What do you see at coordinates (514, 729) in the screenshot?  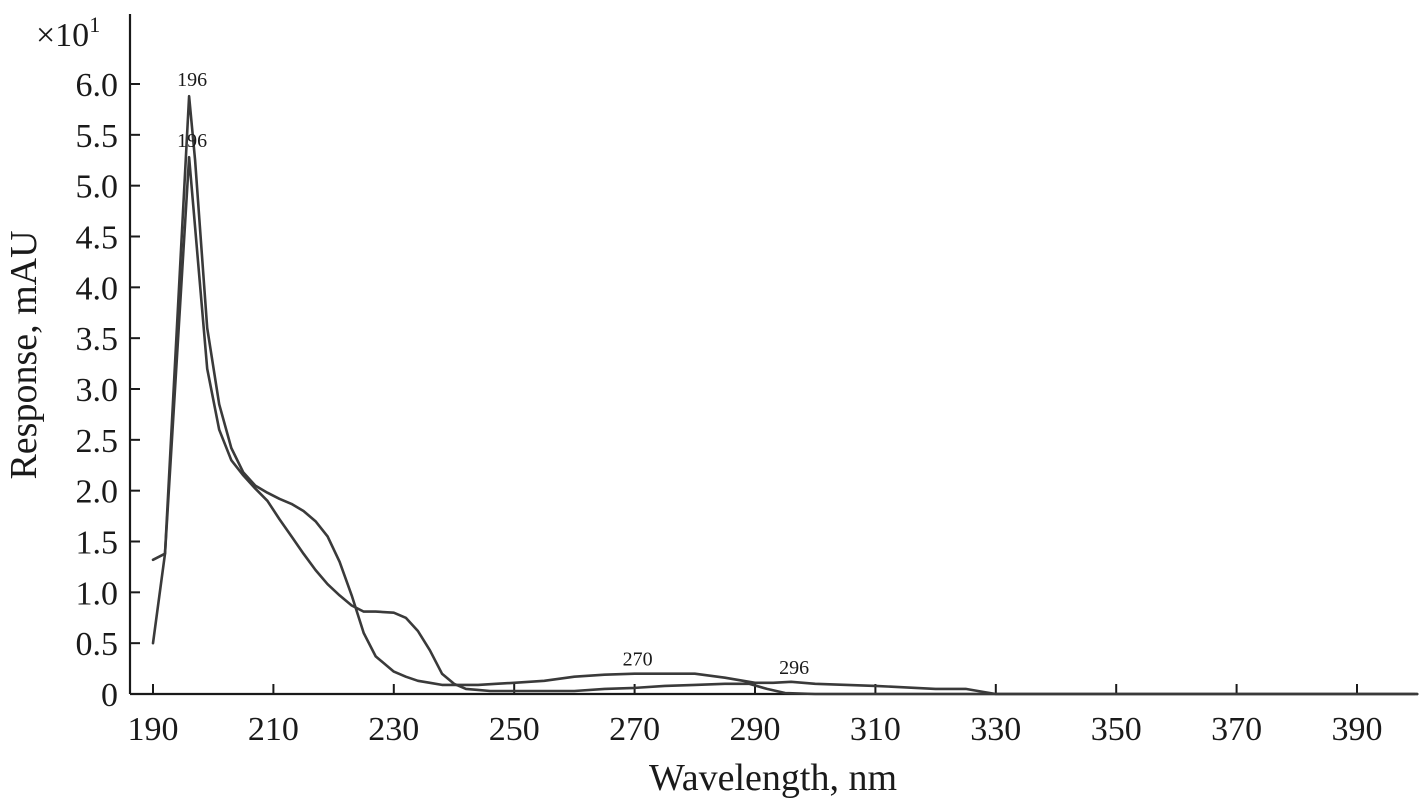 I see `x-tick-label: 250` at bounding box center [514, 729].